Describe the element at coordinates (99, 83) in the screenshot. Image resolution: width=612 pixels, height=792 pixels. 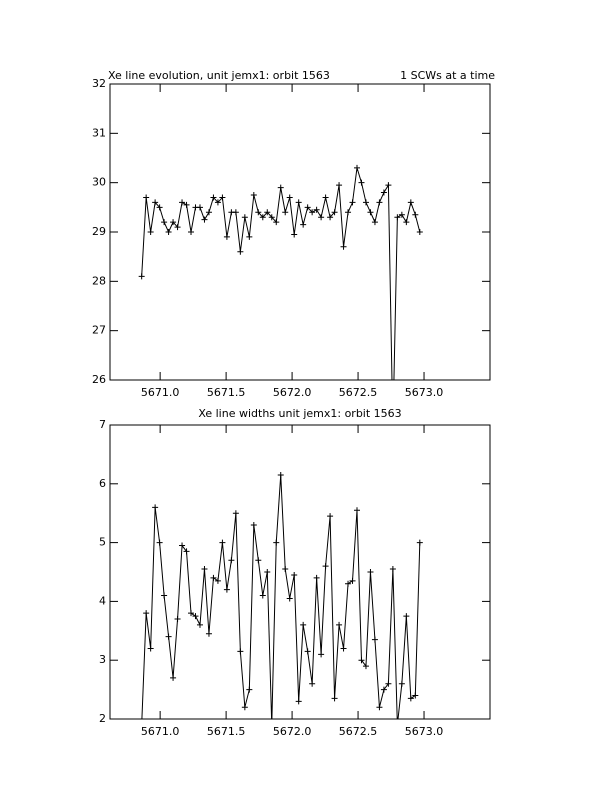
I see `y-tick-label: 32` at that location.